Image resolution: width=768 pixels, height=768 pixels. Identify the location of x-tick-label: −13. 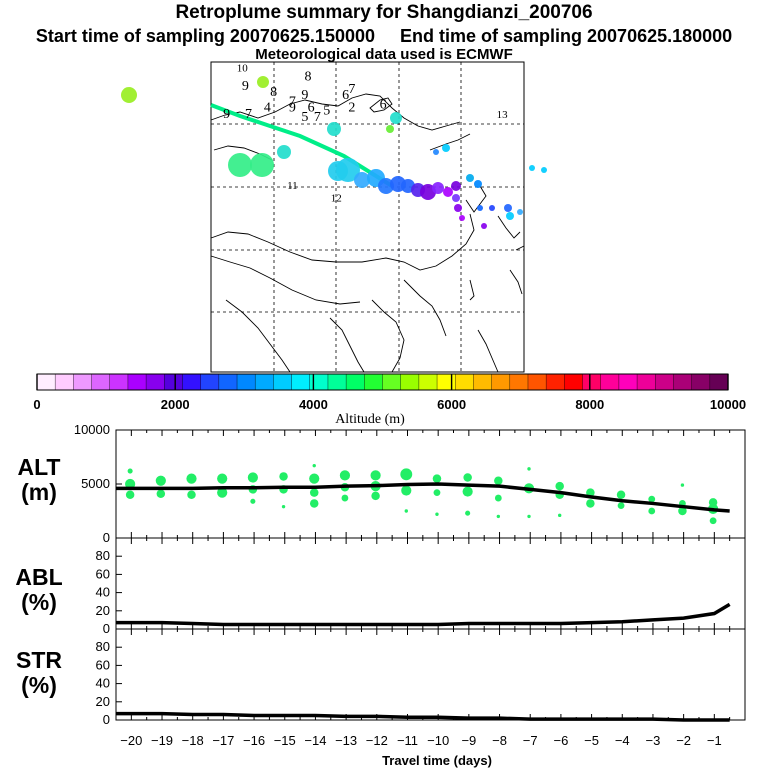
(346, 740).